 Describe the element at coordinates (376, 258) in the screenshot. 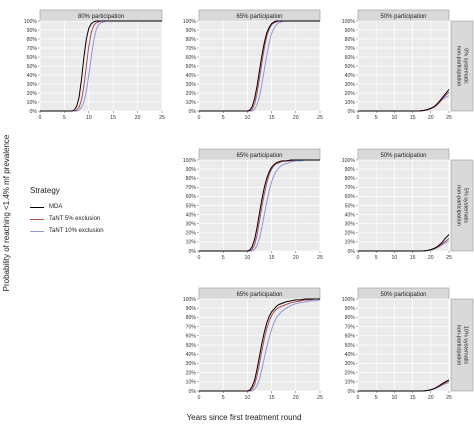

I see `x-tick-label-r1c2-1: 5` at that location.